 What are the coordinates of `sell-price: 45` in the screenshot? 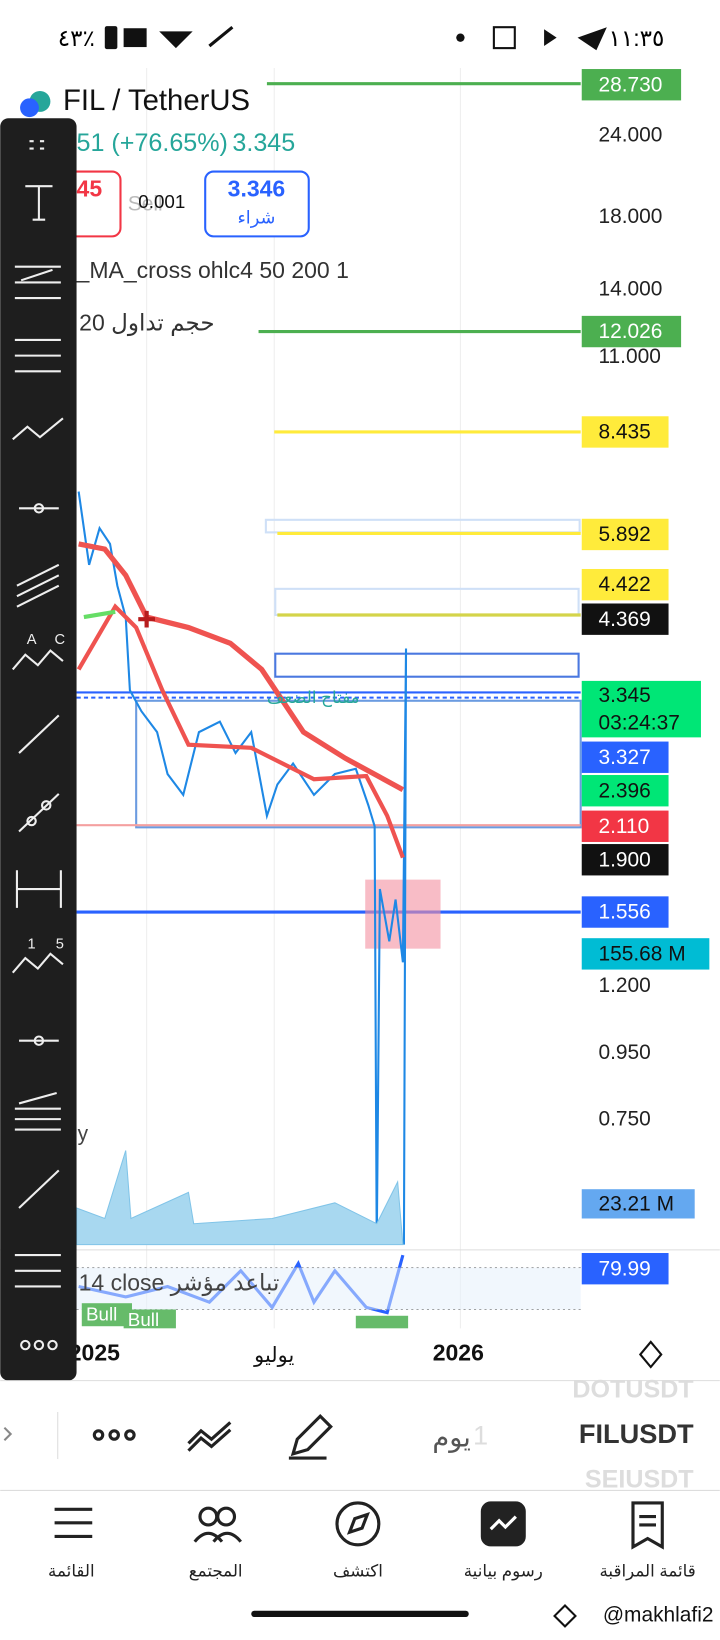 It's located at (90, 188).